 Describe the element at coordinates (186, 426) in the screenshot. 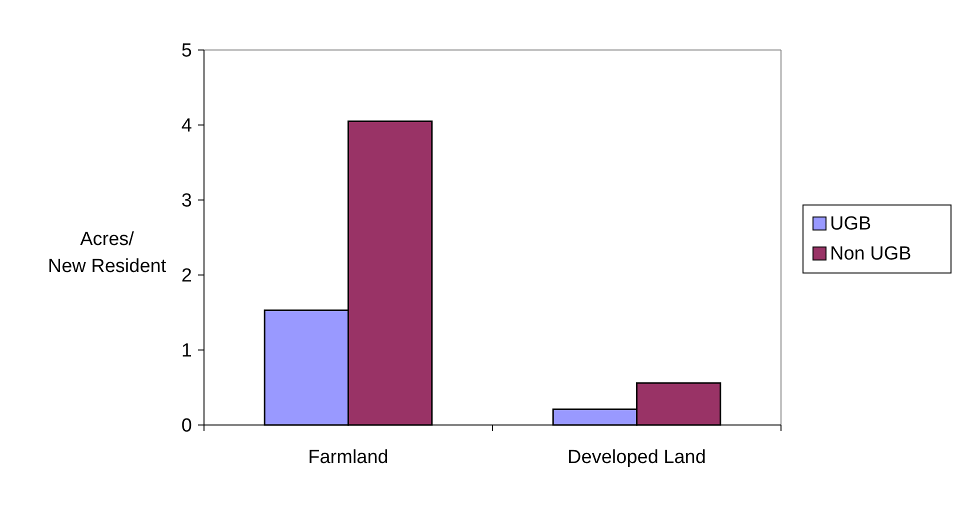

I see `y-tick-label: 0` at that location.